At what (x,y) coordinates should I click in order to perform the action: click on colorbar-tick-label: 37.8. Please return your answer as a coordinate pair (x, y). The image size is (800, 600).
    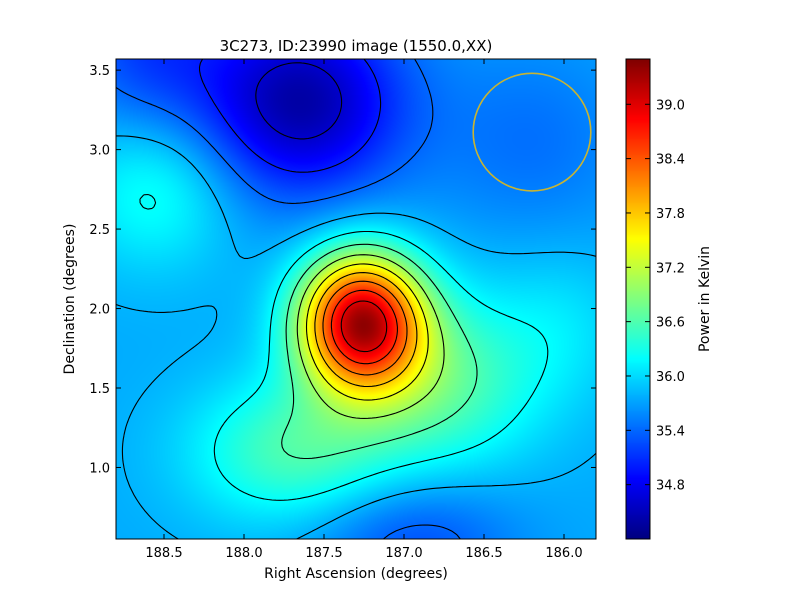
    Looking at the image, I should click on (670, 214).